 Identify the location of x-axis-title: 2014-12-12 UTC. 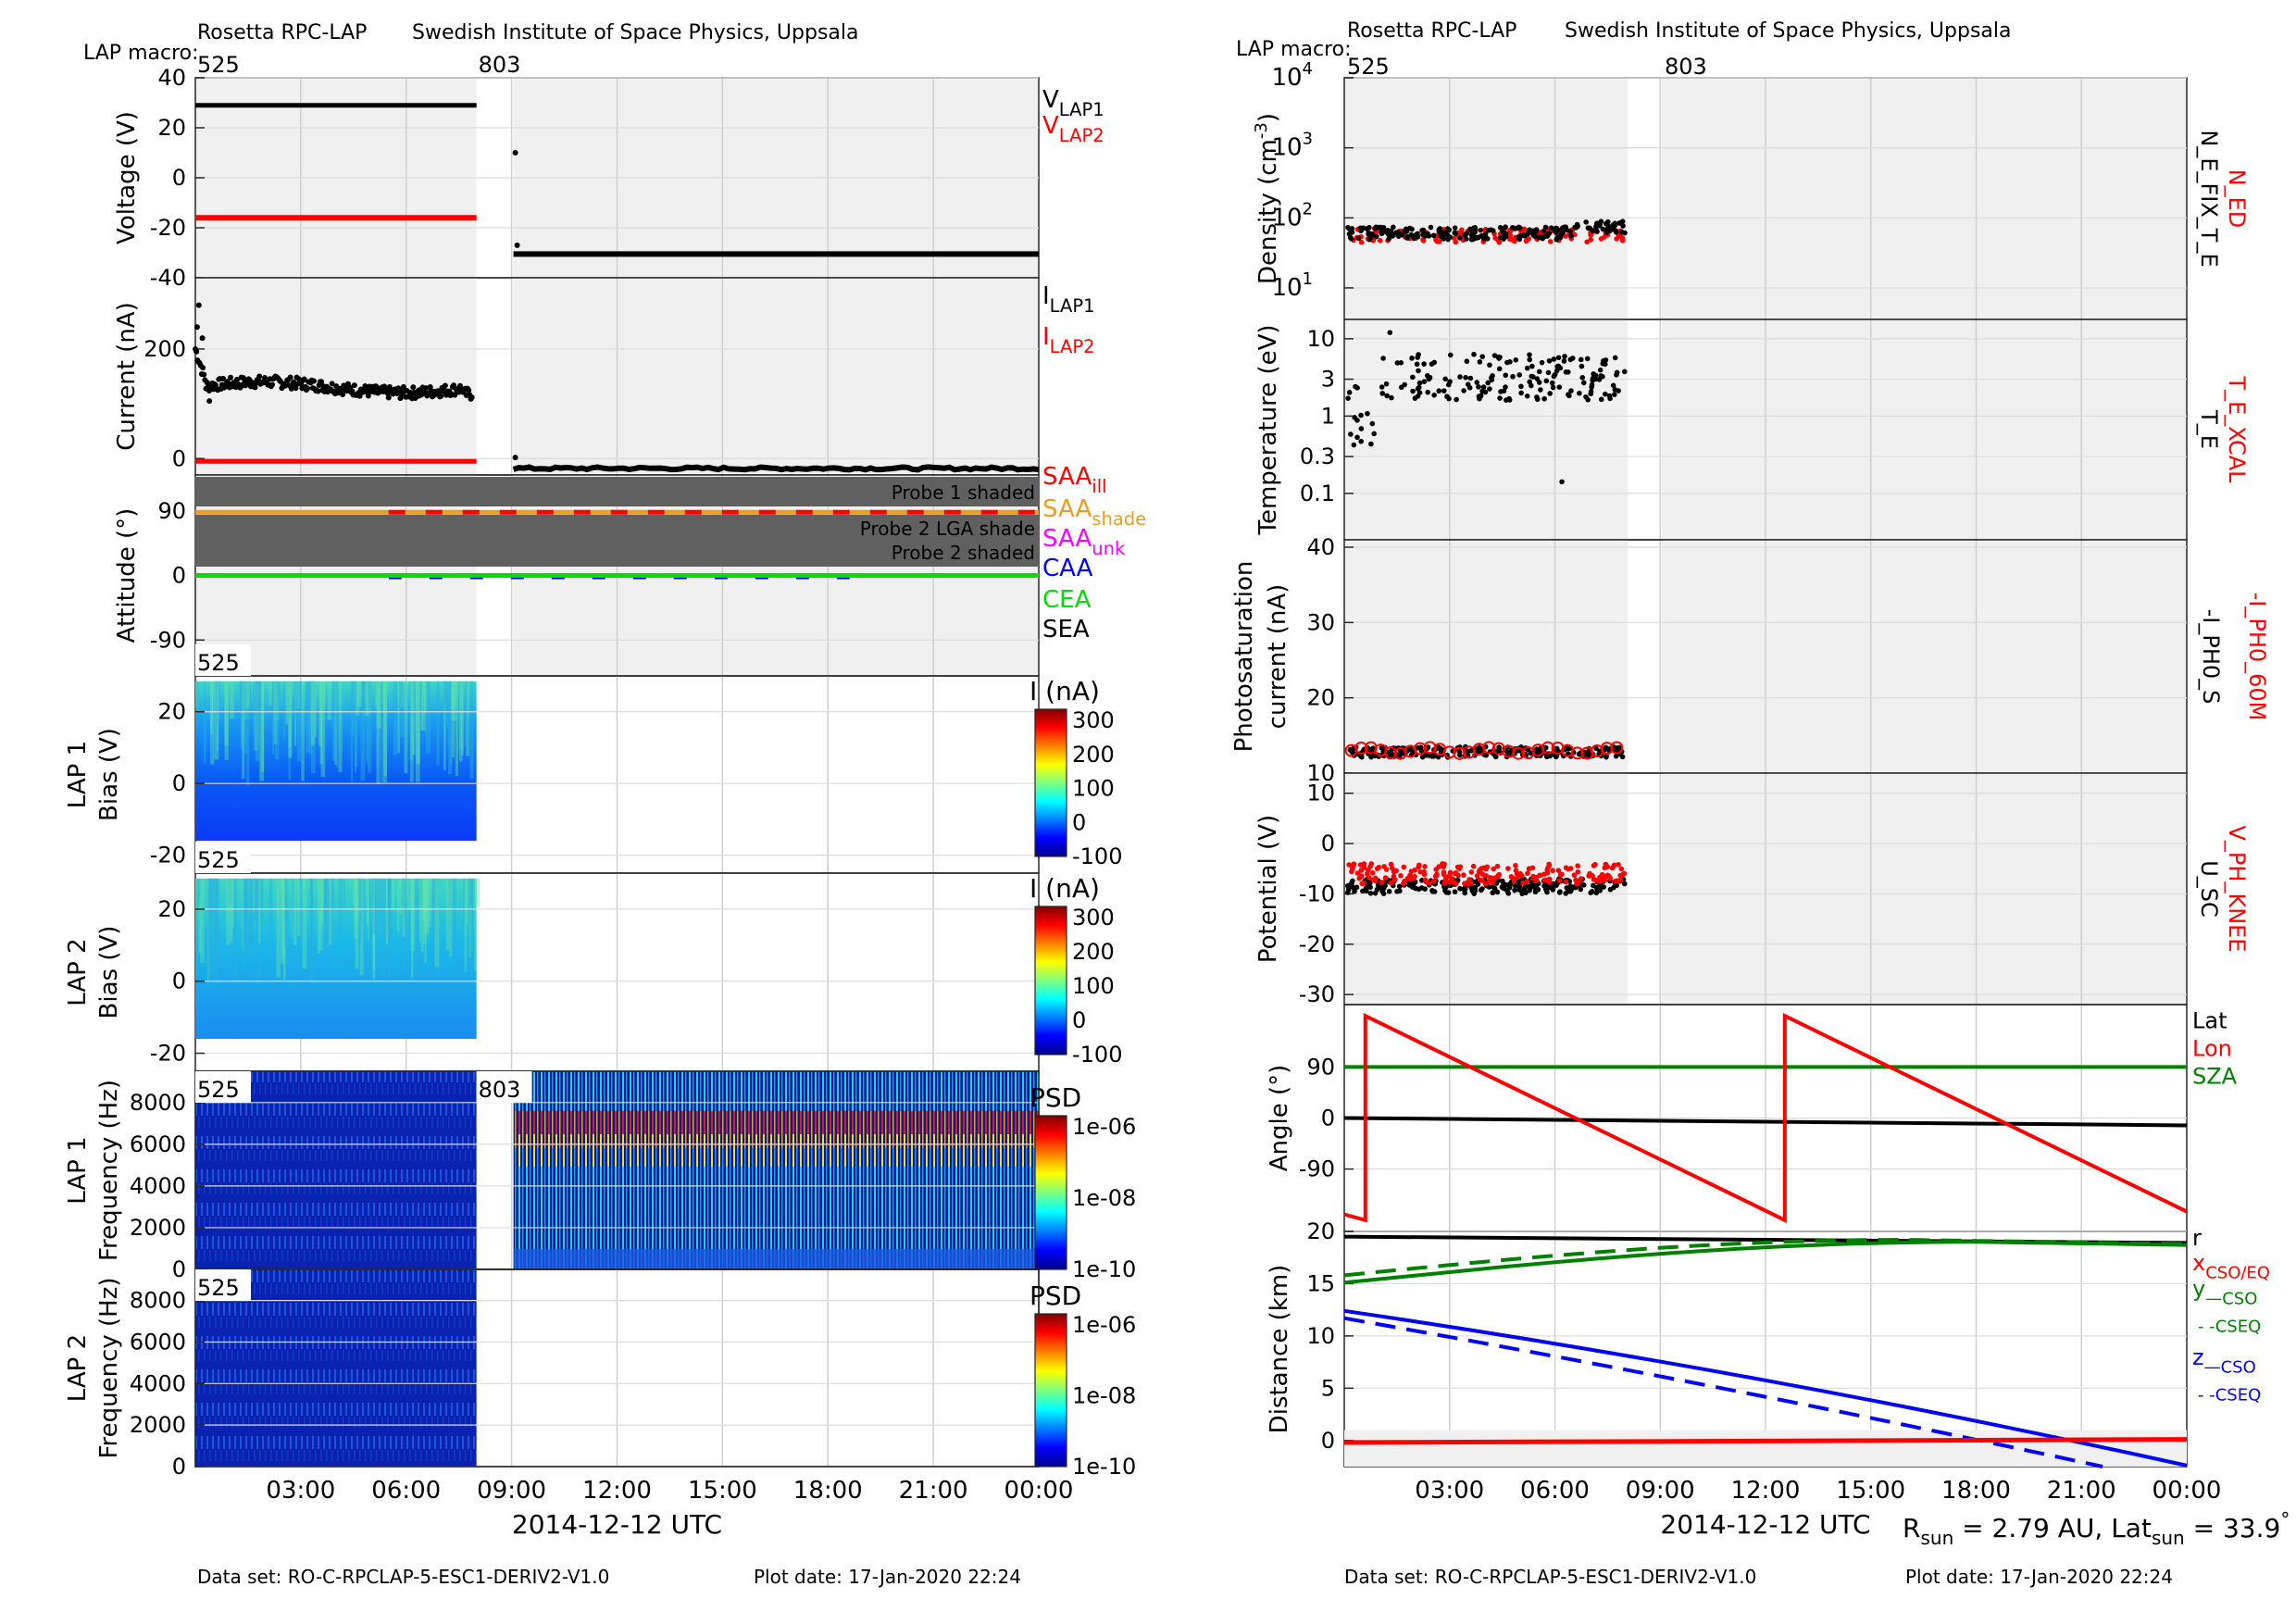
(617, 1524).